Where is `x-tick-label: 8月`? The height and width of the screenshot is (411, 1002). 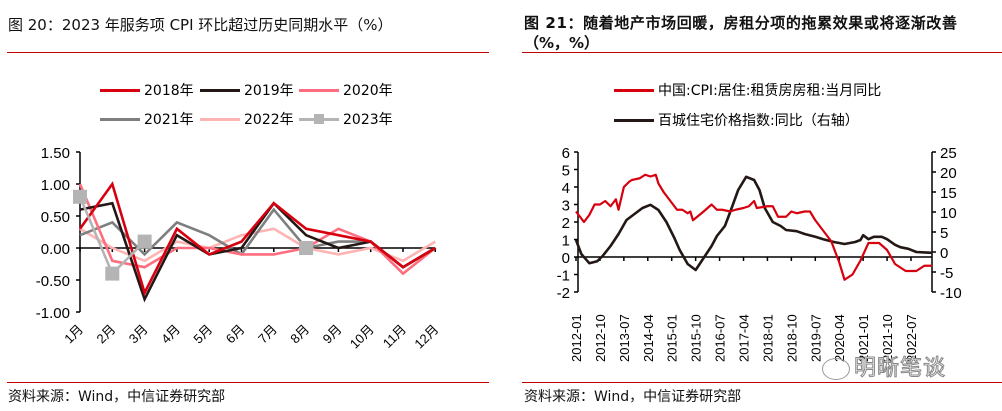
x-tick-label: 8月 is located at coordinates (299, 334).